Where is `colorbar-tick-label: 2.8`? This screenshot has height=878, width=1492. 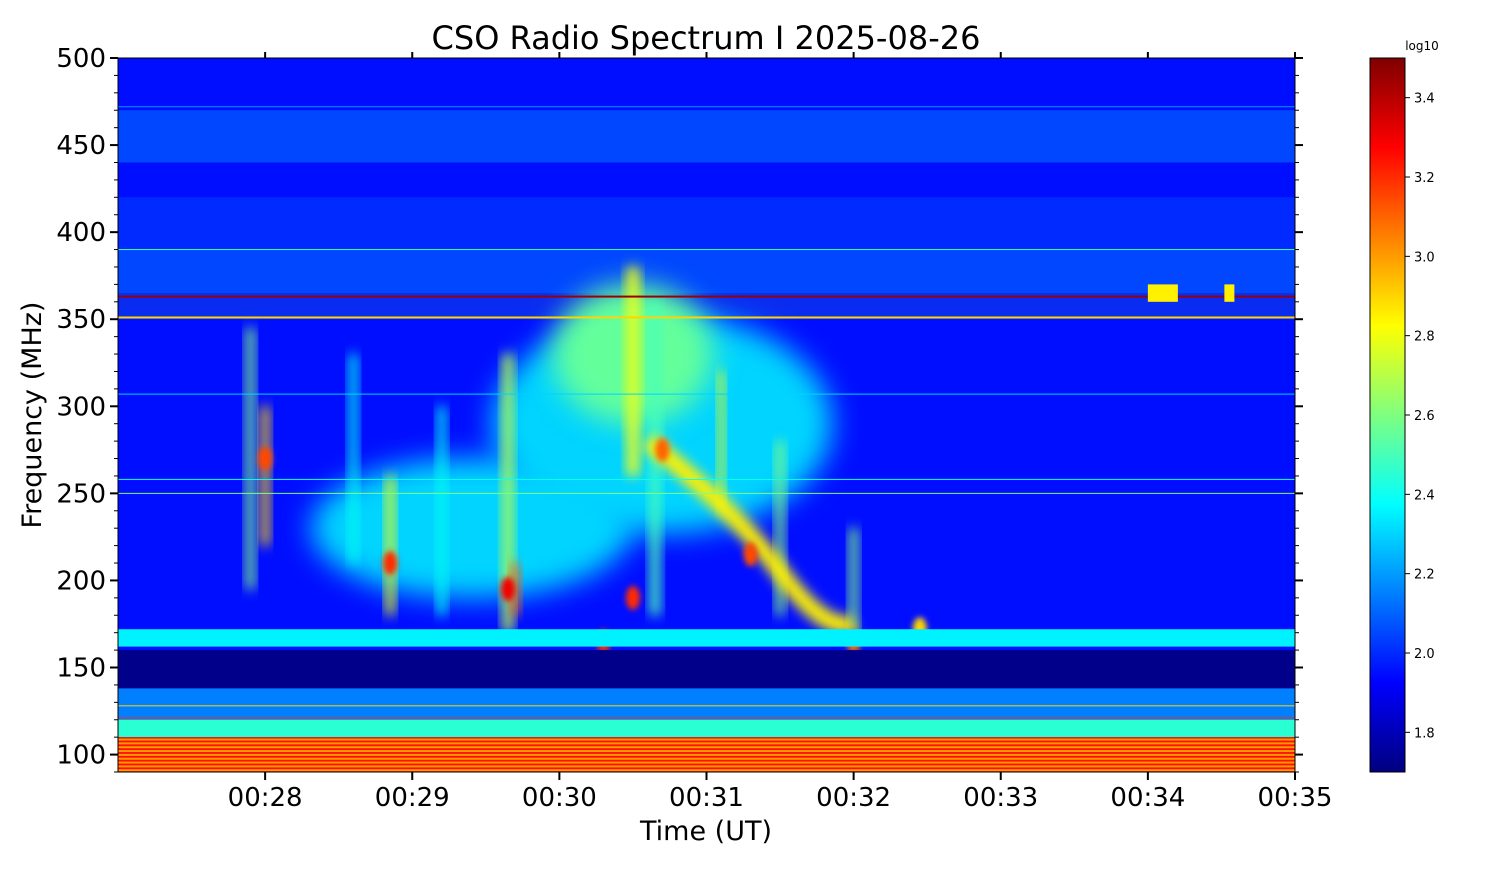 colorbar-tick-label: 2.8 is located at coordinates (1424, 337).